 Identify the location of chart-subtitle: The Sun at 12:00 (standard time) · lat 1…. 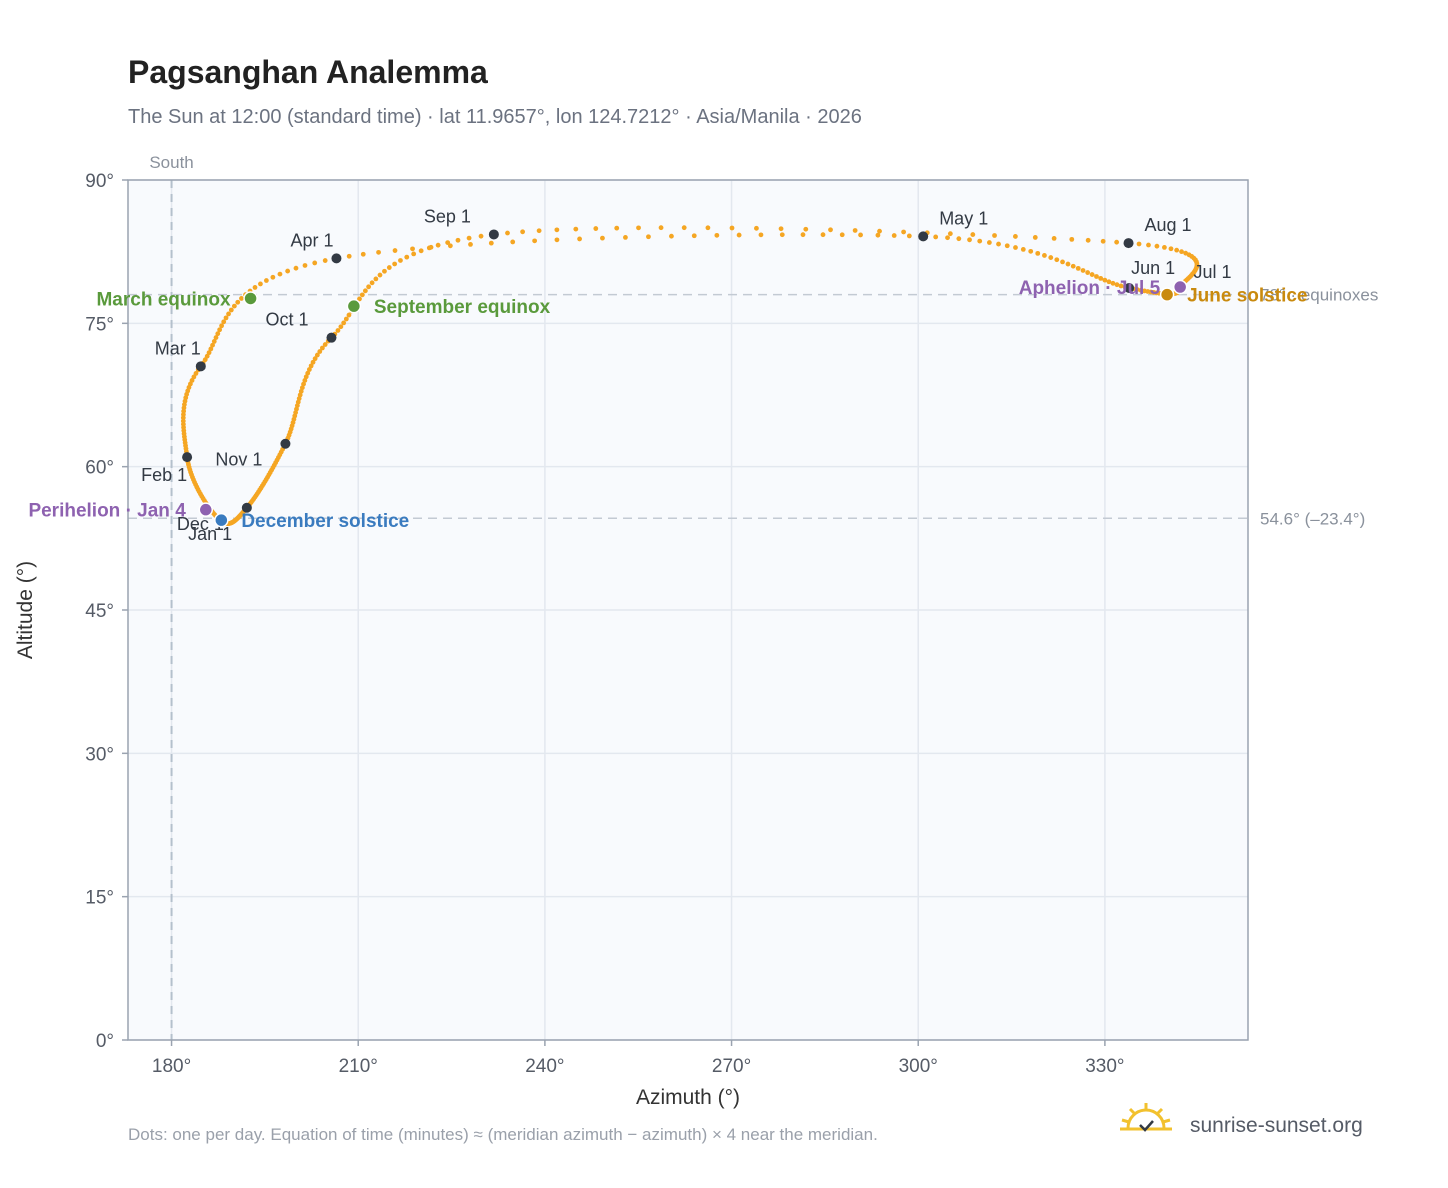
(495, 117).